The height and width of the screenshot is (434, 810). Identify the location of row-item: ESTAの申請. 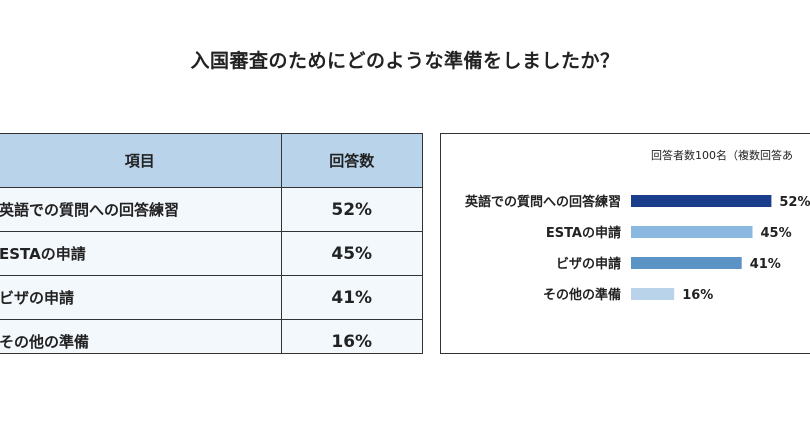
(141, 253).